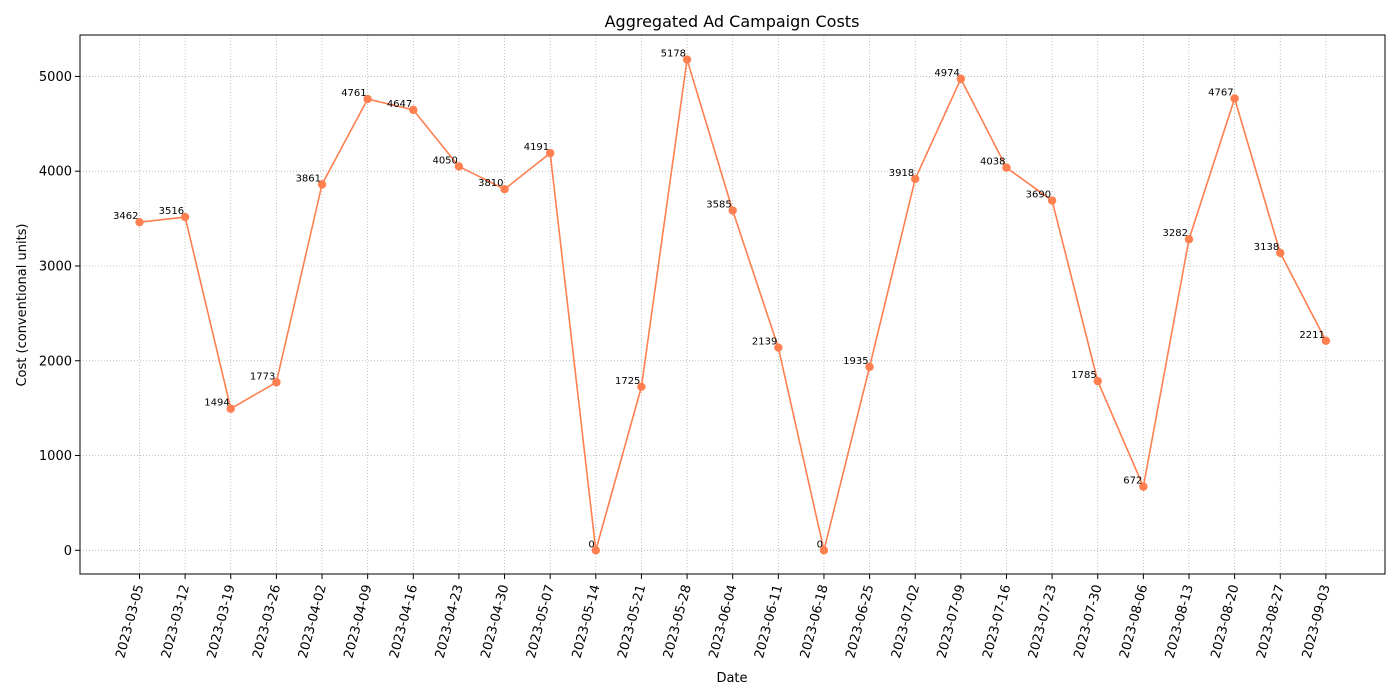 This screenshot has width=1400, height=700. What do you see at coordinates (495, 621) in the screenshot?
I see `x-tick-label: 2023-04-30` at bounding box center [495, 621].